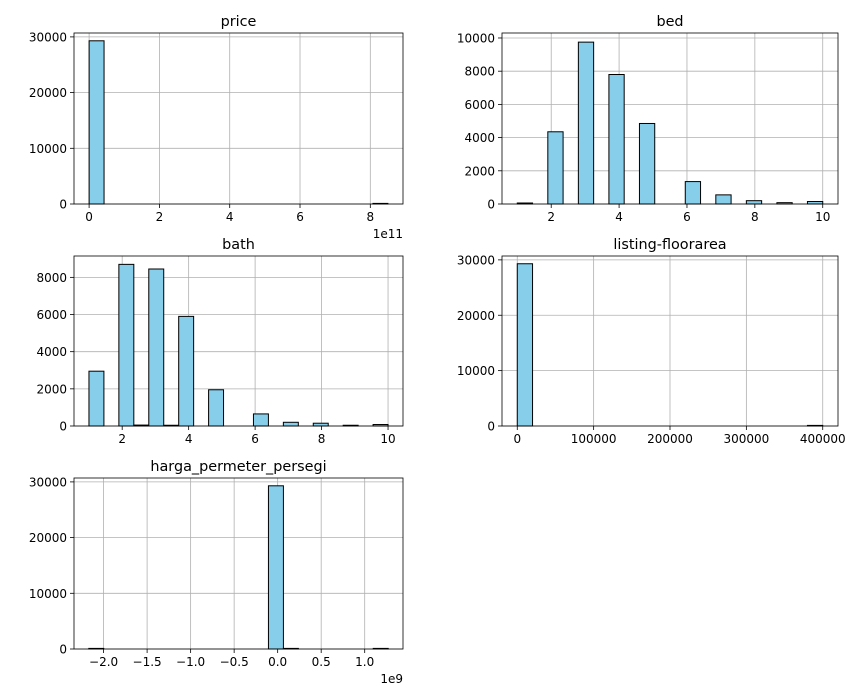 The image size is (859, 700). Describe the element at coordinates (594, 439) in the screenshot. I see `x-tick-label: 100000` at that location.